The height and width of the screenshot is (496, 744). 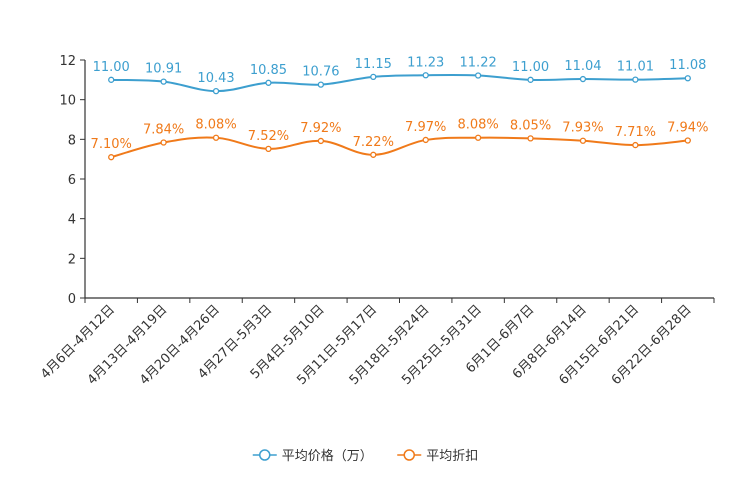 I want to click on y-tick-label: 2, so click(x=72, y=259).